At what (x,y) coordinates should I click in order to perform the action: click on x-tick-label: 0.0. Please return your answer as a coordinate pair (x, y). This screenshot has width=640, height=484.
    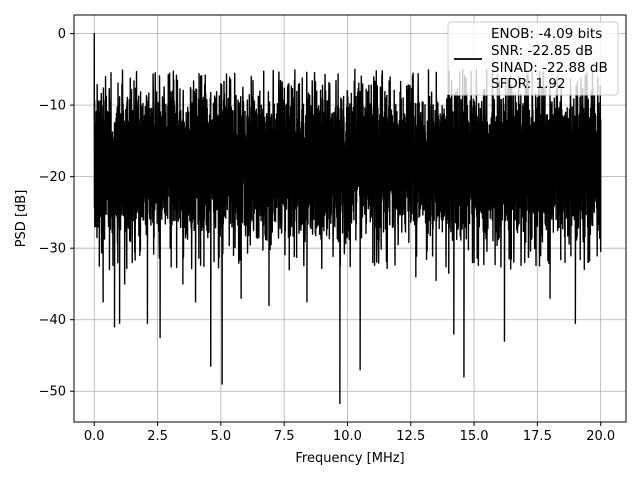
    Looking at the image, I should click on (94, 436).